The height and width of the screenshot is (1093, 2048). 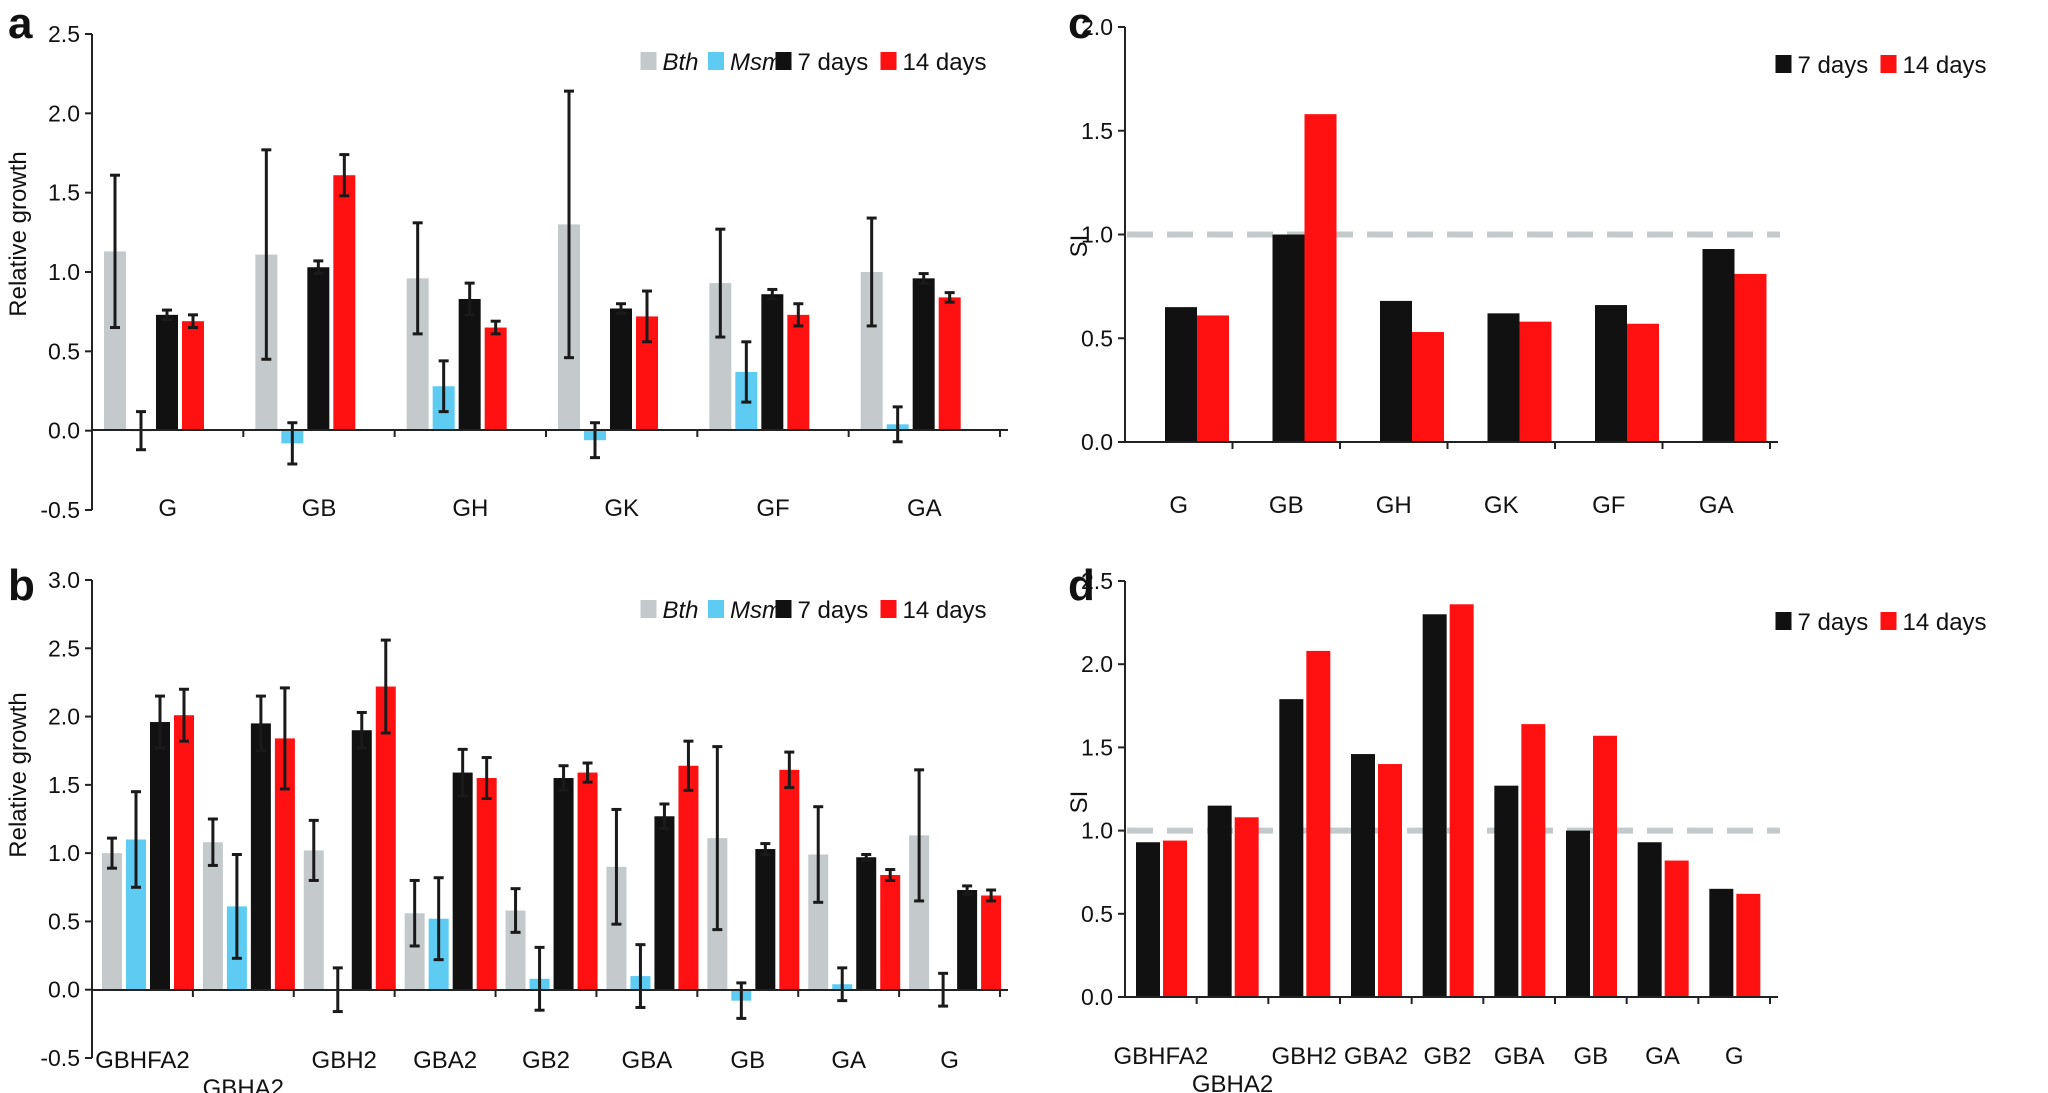 I want to click on y-axis-label: Relative growth, so click(x=18, y=774).